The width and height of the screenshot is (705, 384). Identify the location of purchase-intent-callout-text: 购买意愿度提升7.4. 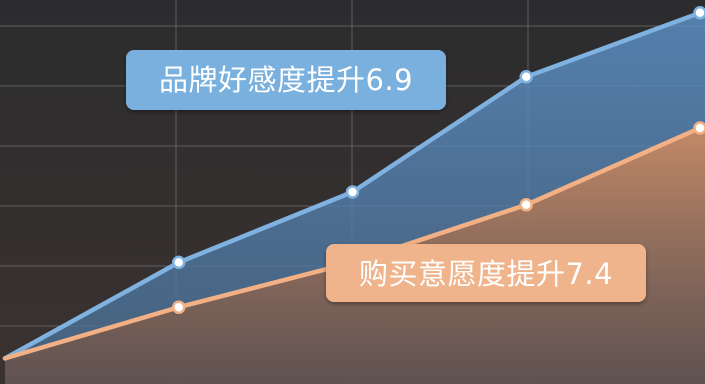
(486, 274).